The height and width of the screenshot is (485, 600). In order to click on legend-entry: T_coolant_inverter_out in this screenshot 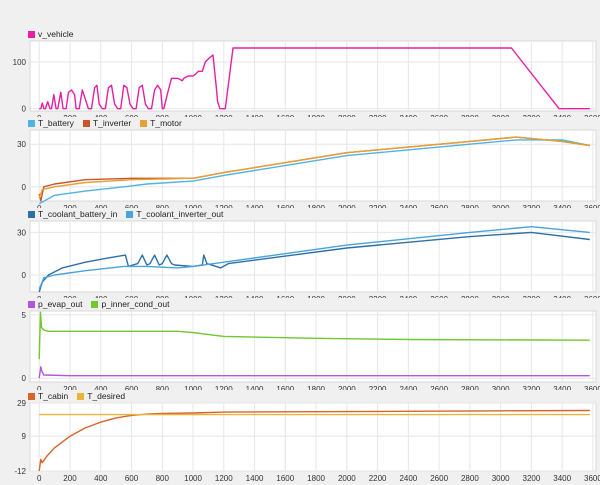, I will do `click(174, 214)`.